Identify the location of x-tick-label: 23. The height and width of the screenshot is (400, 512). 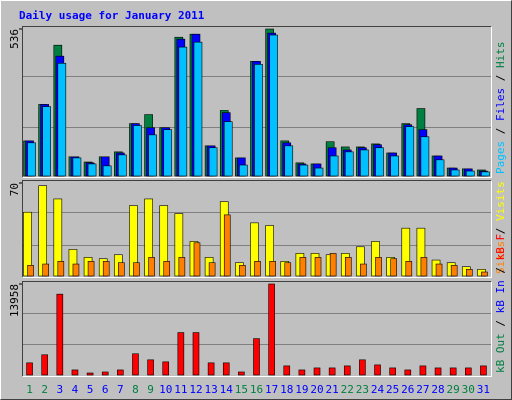
(362, 389).